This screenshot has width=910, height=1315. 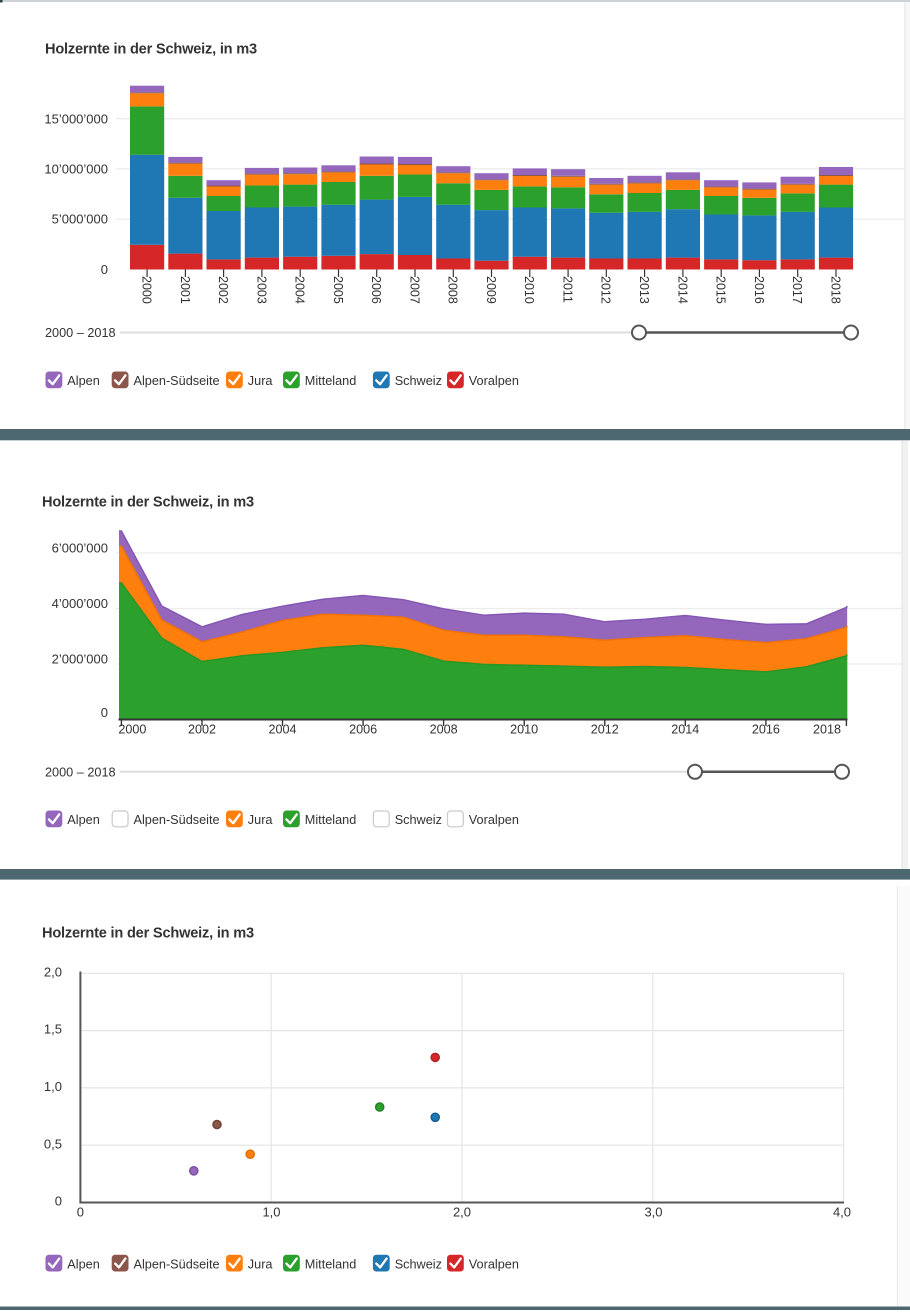 What do you see at coordinates (568, 289) in the screenshot?
I see `svg-text: 2011` at bounding box center [568, 289].